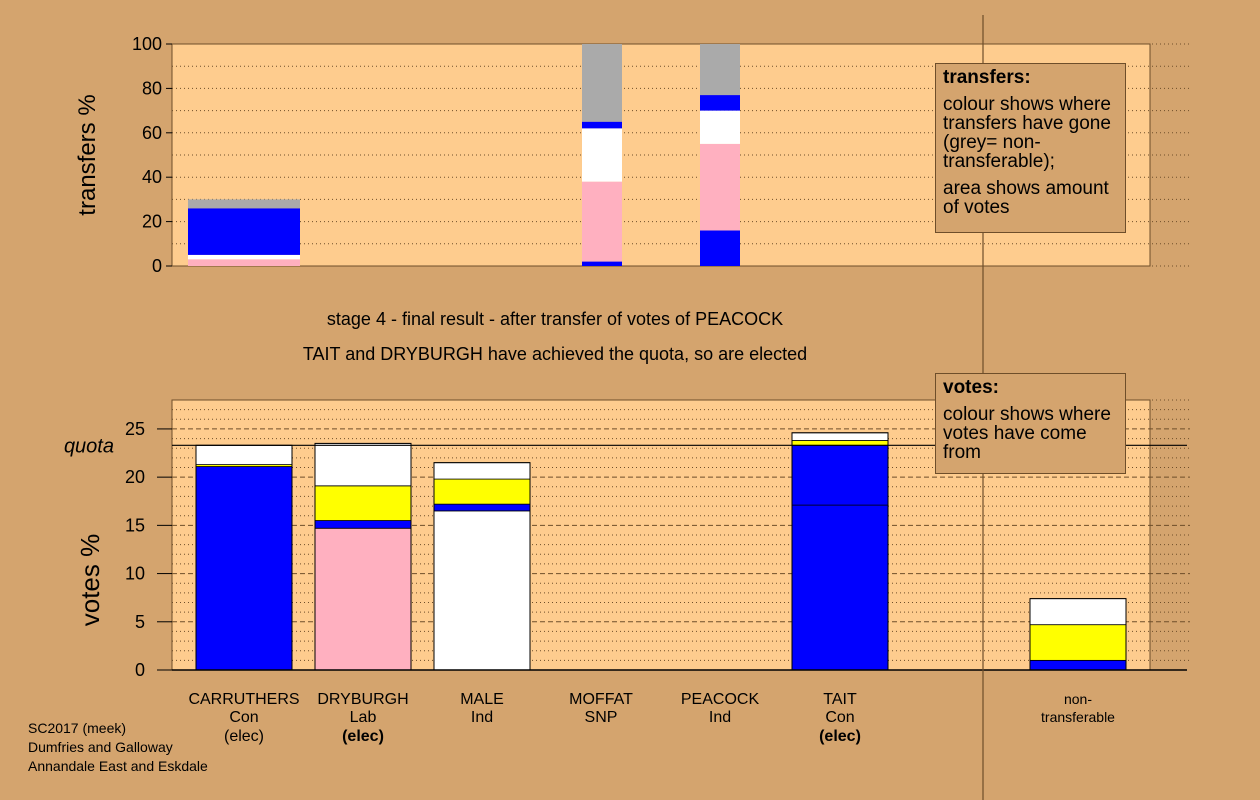 This screenshot has width=1260, height=800. I want to click on quota-label: quota, so click(89, 446).